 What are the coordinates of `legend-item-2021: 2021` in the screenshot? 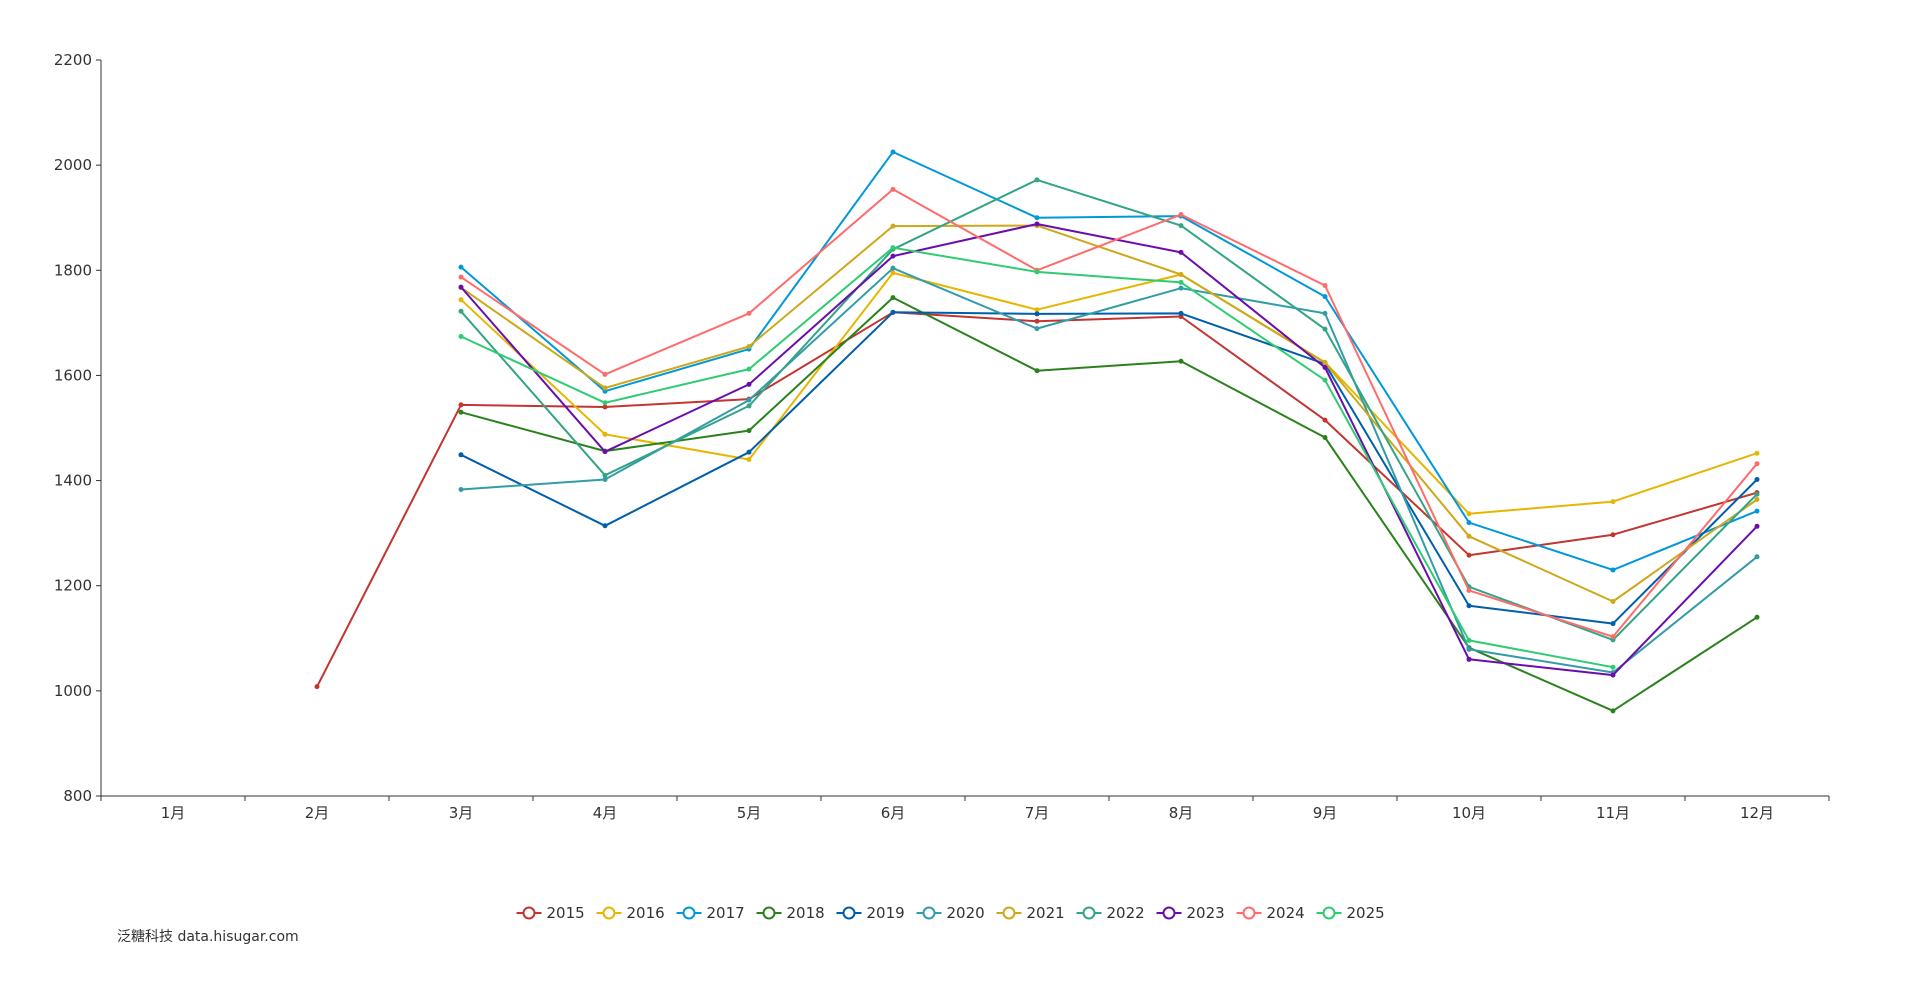 It's located at (1030, 913).